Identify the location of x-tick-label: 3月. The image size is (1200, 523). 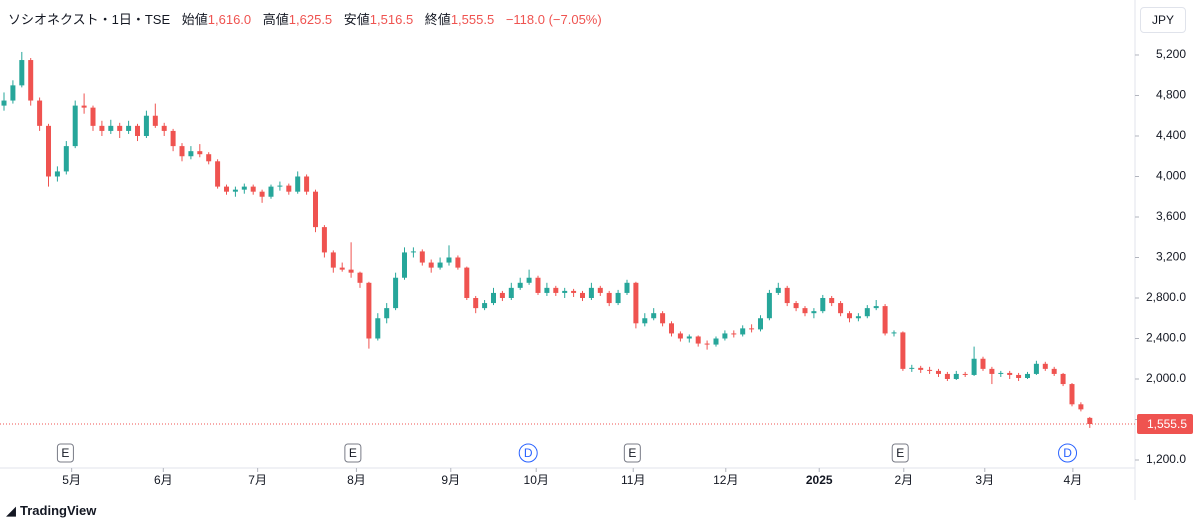
(984, 480).